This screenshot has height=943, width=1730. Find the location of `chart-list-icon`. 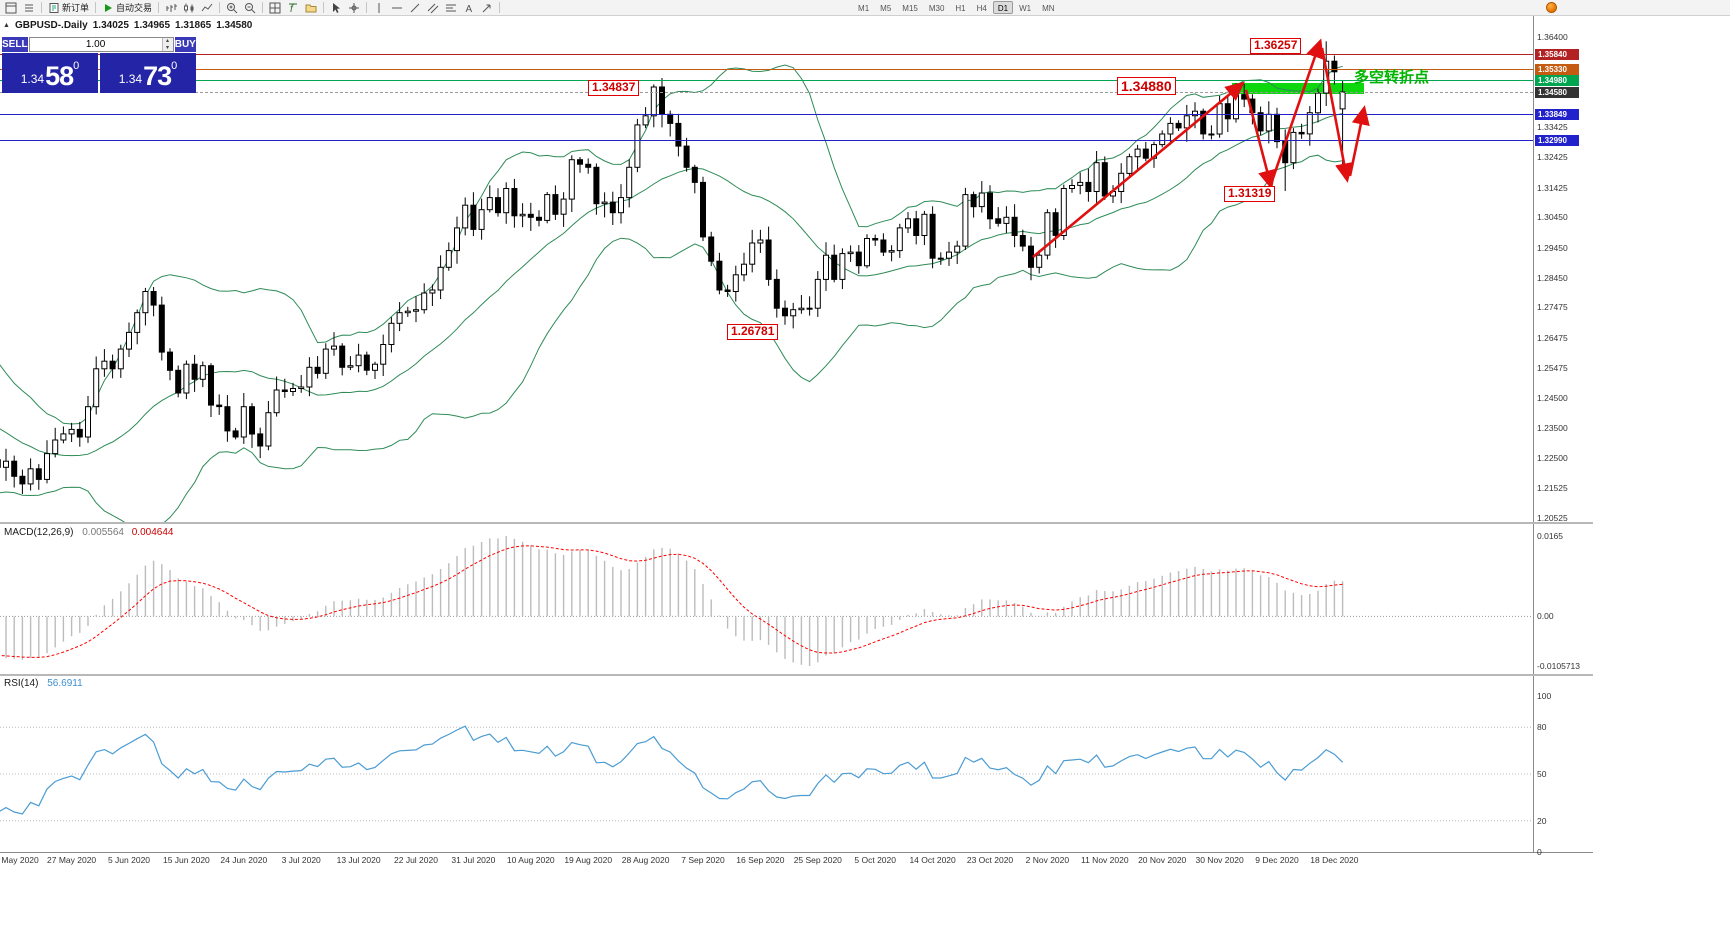

chart-list-icon is located at coordinates (29, 8).